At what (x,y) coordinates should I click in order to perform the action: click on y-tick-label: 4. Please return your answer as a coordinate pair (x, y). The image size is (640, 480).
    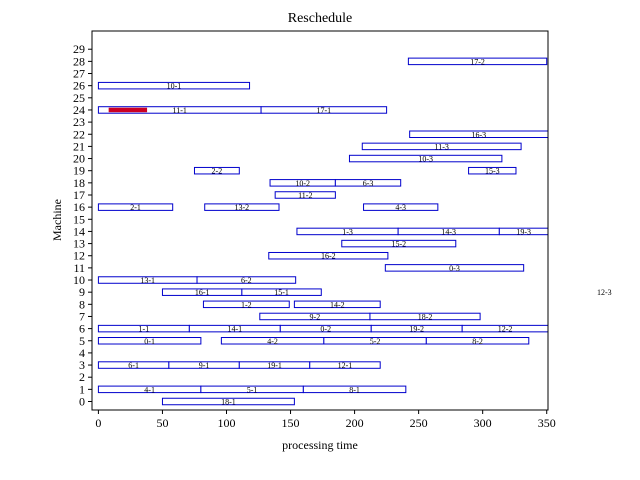
    Looking at the image, I should click on (82, 353).